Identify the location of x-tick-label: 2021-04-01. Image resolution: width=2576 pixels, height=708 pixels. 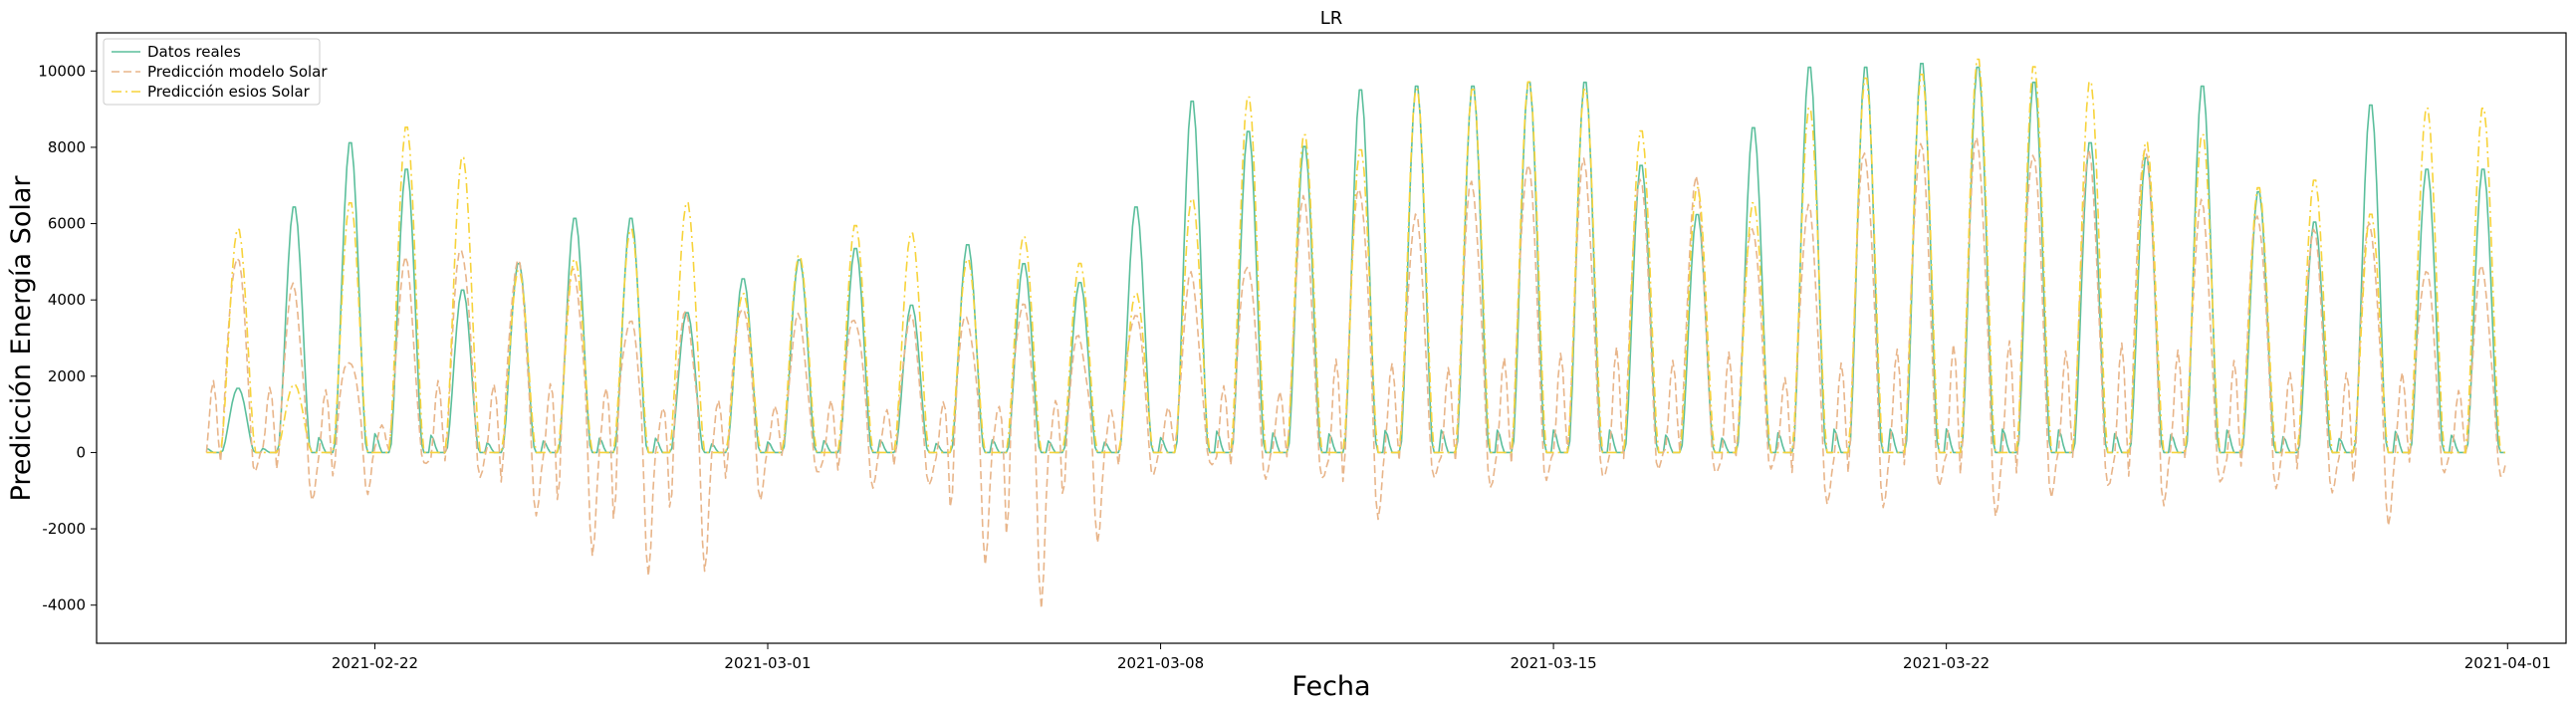
(2507, 663).